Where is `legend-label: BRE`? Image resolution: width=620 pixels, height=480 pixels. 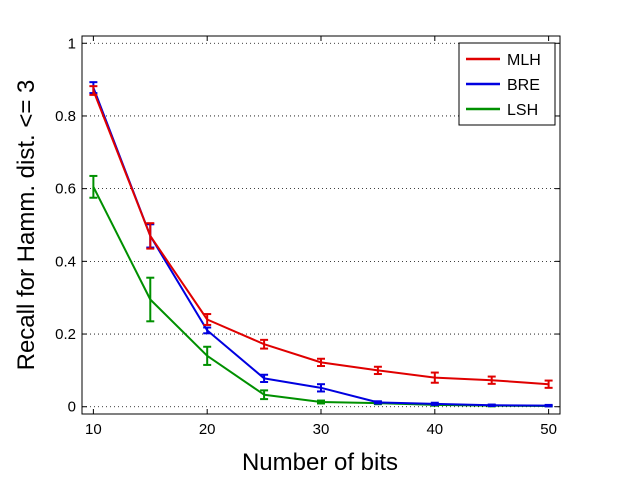
legend-label: BRE is located at coordinates (523, 85).